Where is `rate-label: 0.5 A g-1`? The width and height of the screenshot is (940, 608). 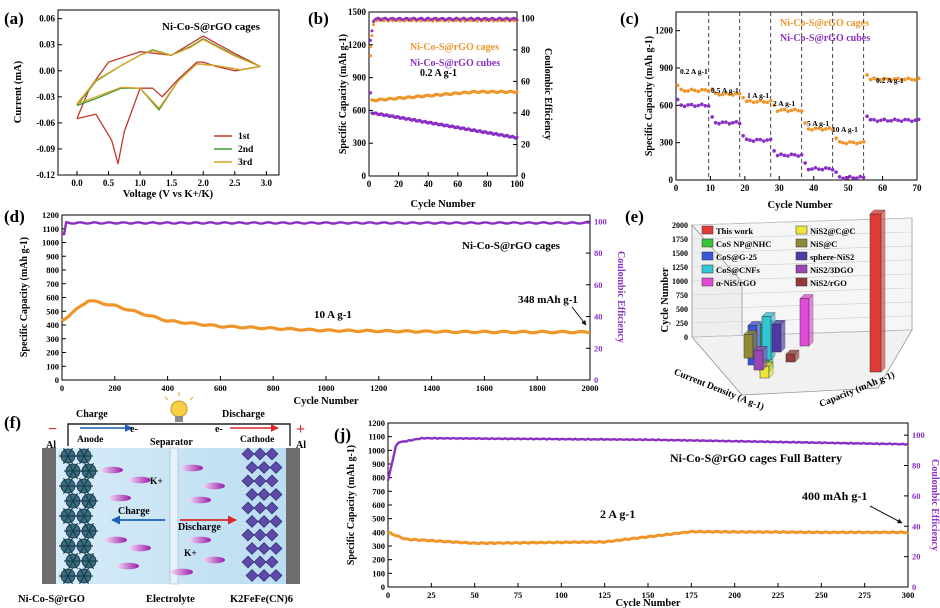
rate-label: 0.5 A g-1 is located at coordinates (725, 90).